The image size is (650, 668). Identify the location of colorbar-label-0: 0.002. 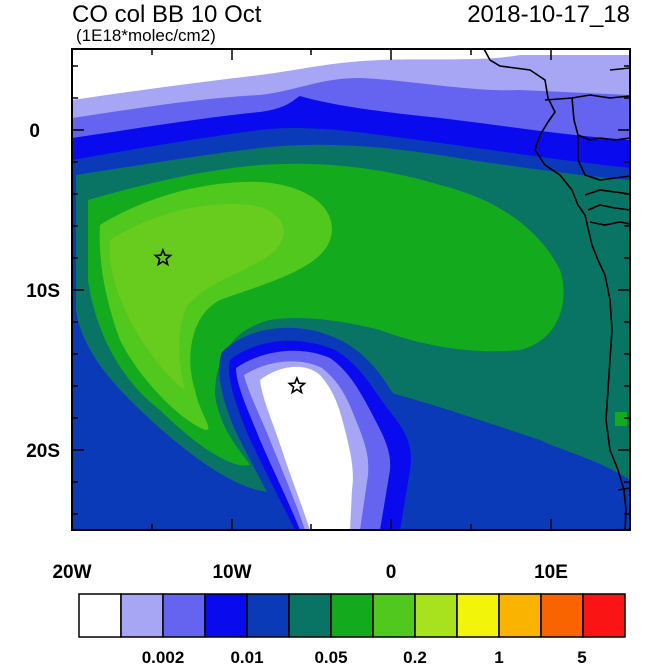
(163, 657).